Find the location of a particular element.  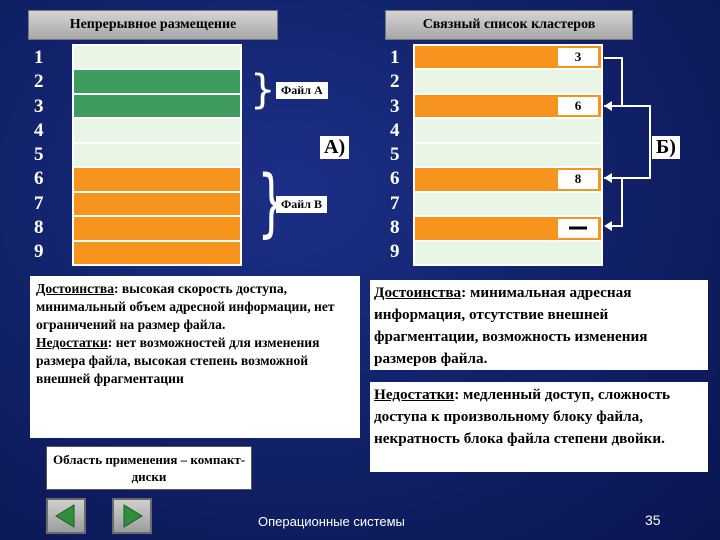

end-marker is located at coordinates (578, 228).